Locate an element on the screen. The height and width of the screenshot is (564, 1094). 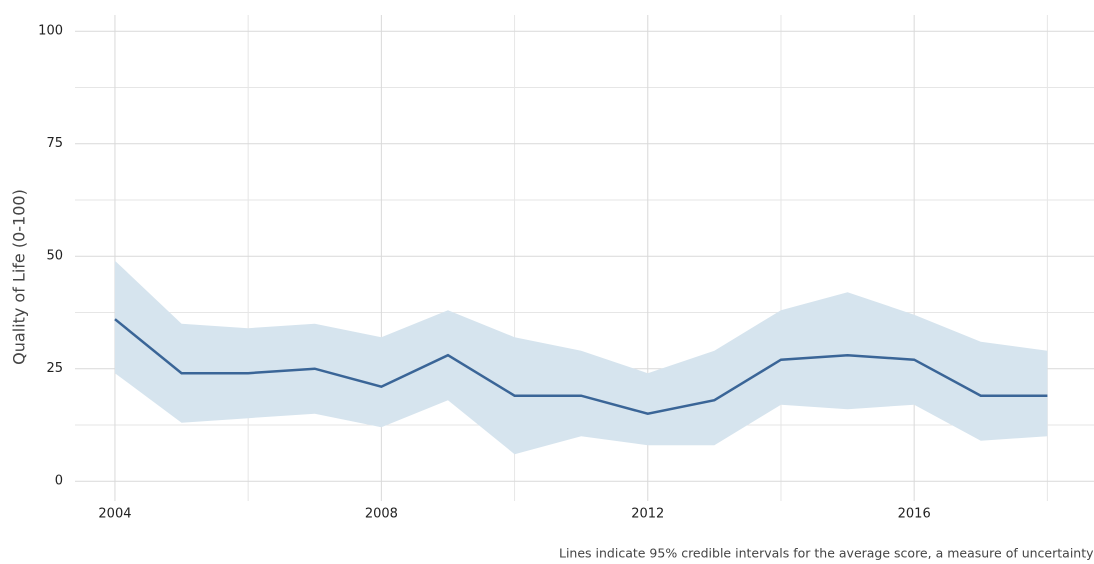
y-tick-label: 100 is located at coordinates (50, 31).